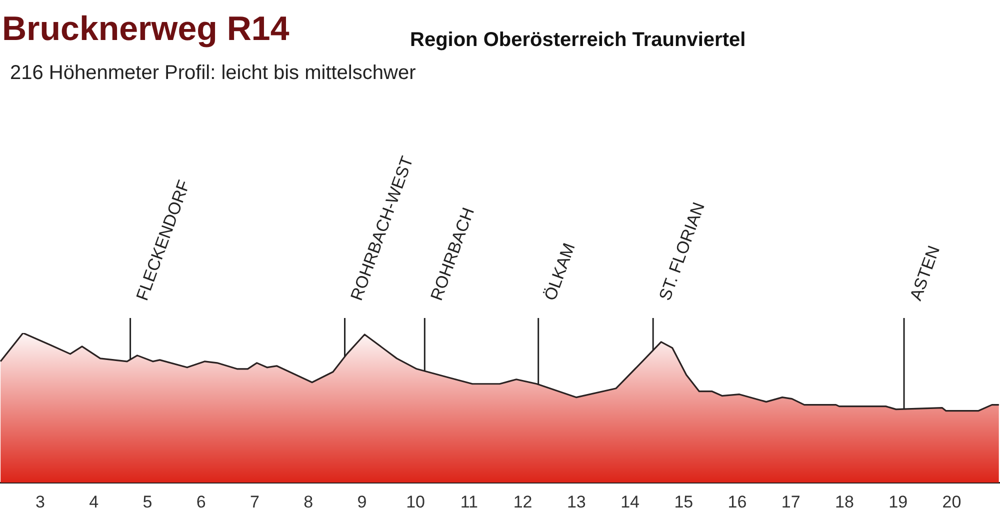  I want to click on x-tick-label: 12, so click(522, 502).